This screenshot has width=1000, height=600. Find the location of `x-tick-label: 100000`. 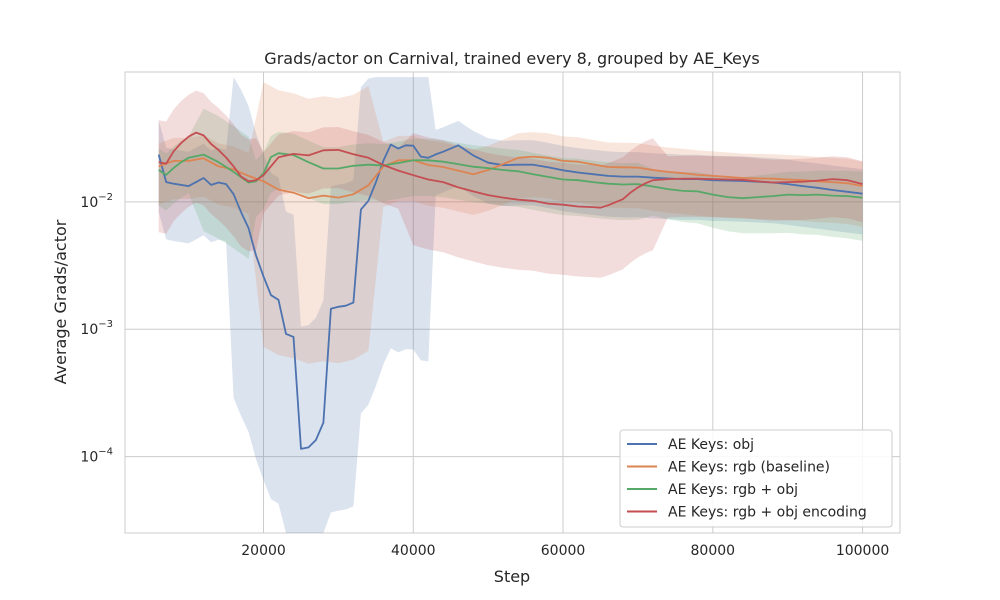

x-tick-label: 100000 is located at coordinates (862, 551).